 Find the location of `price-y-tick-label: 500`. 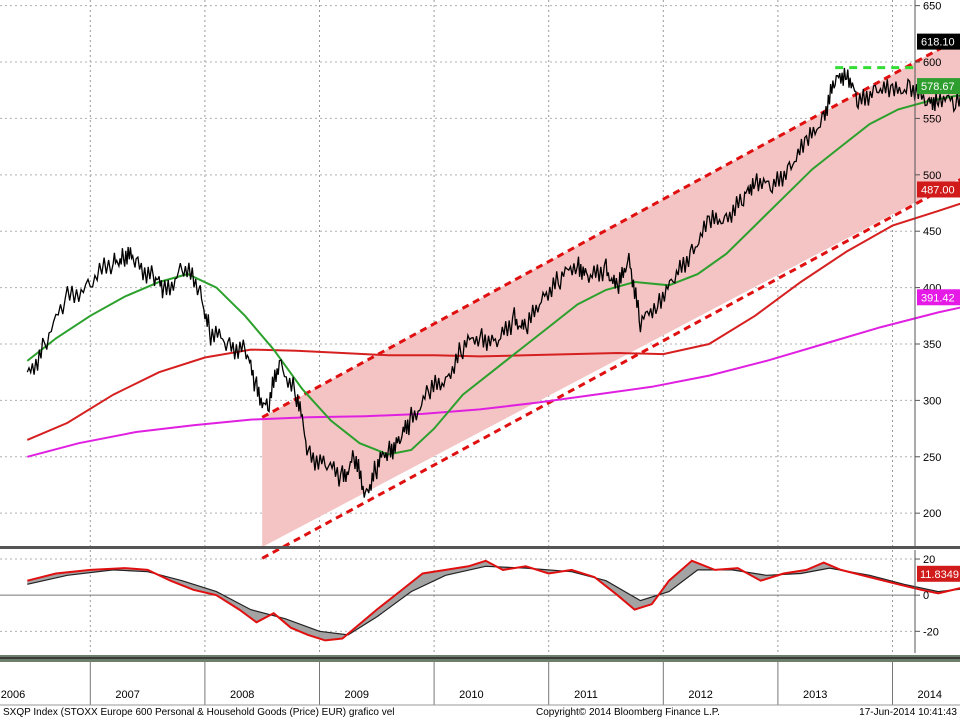

price-y-tick-label: 500 is located at coordinates (932, 176).